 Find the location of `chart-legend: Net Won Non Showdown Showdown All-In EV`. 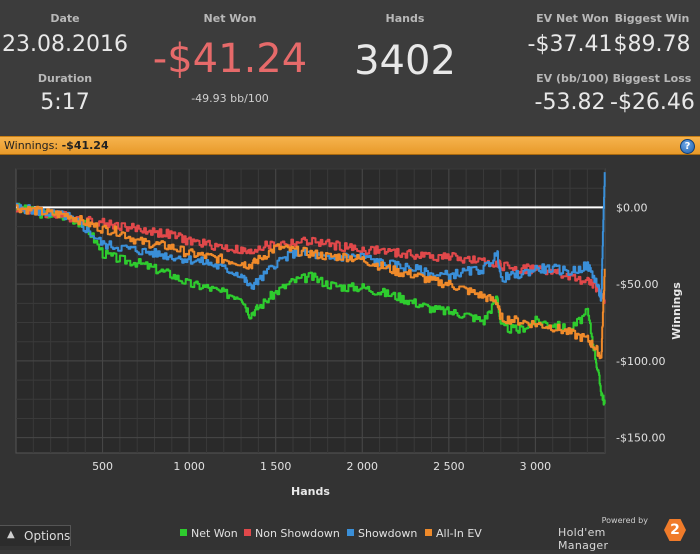

chart-legend: Net Won Non Showdown Showdown All-In EV is located at coordinates (350, 534).